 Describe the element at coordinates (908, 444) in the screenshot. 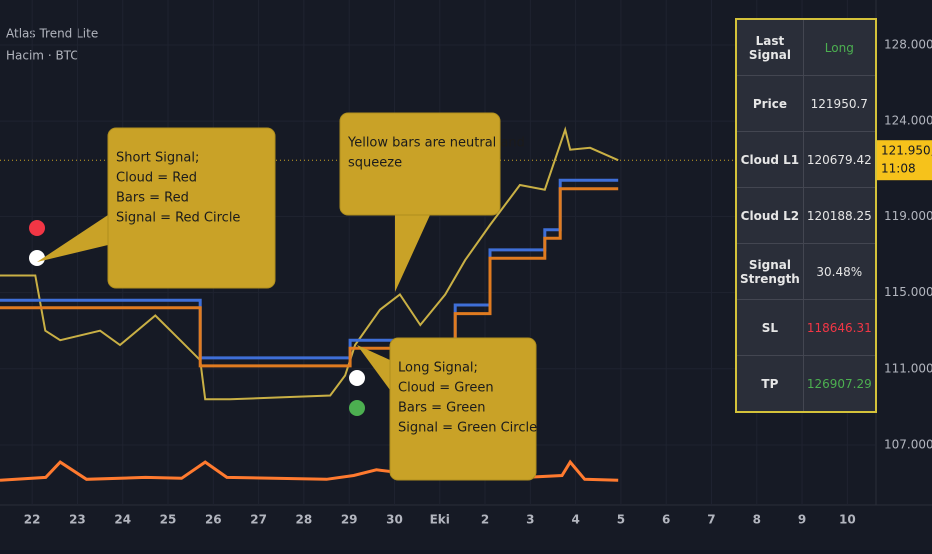

I see `y-tick-label: 107.000,0` at that location.